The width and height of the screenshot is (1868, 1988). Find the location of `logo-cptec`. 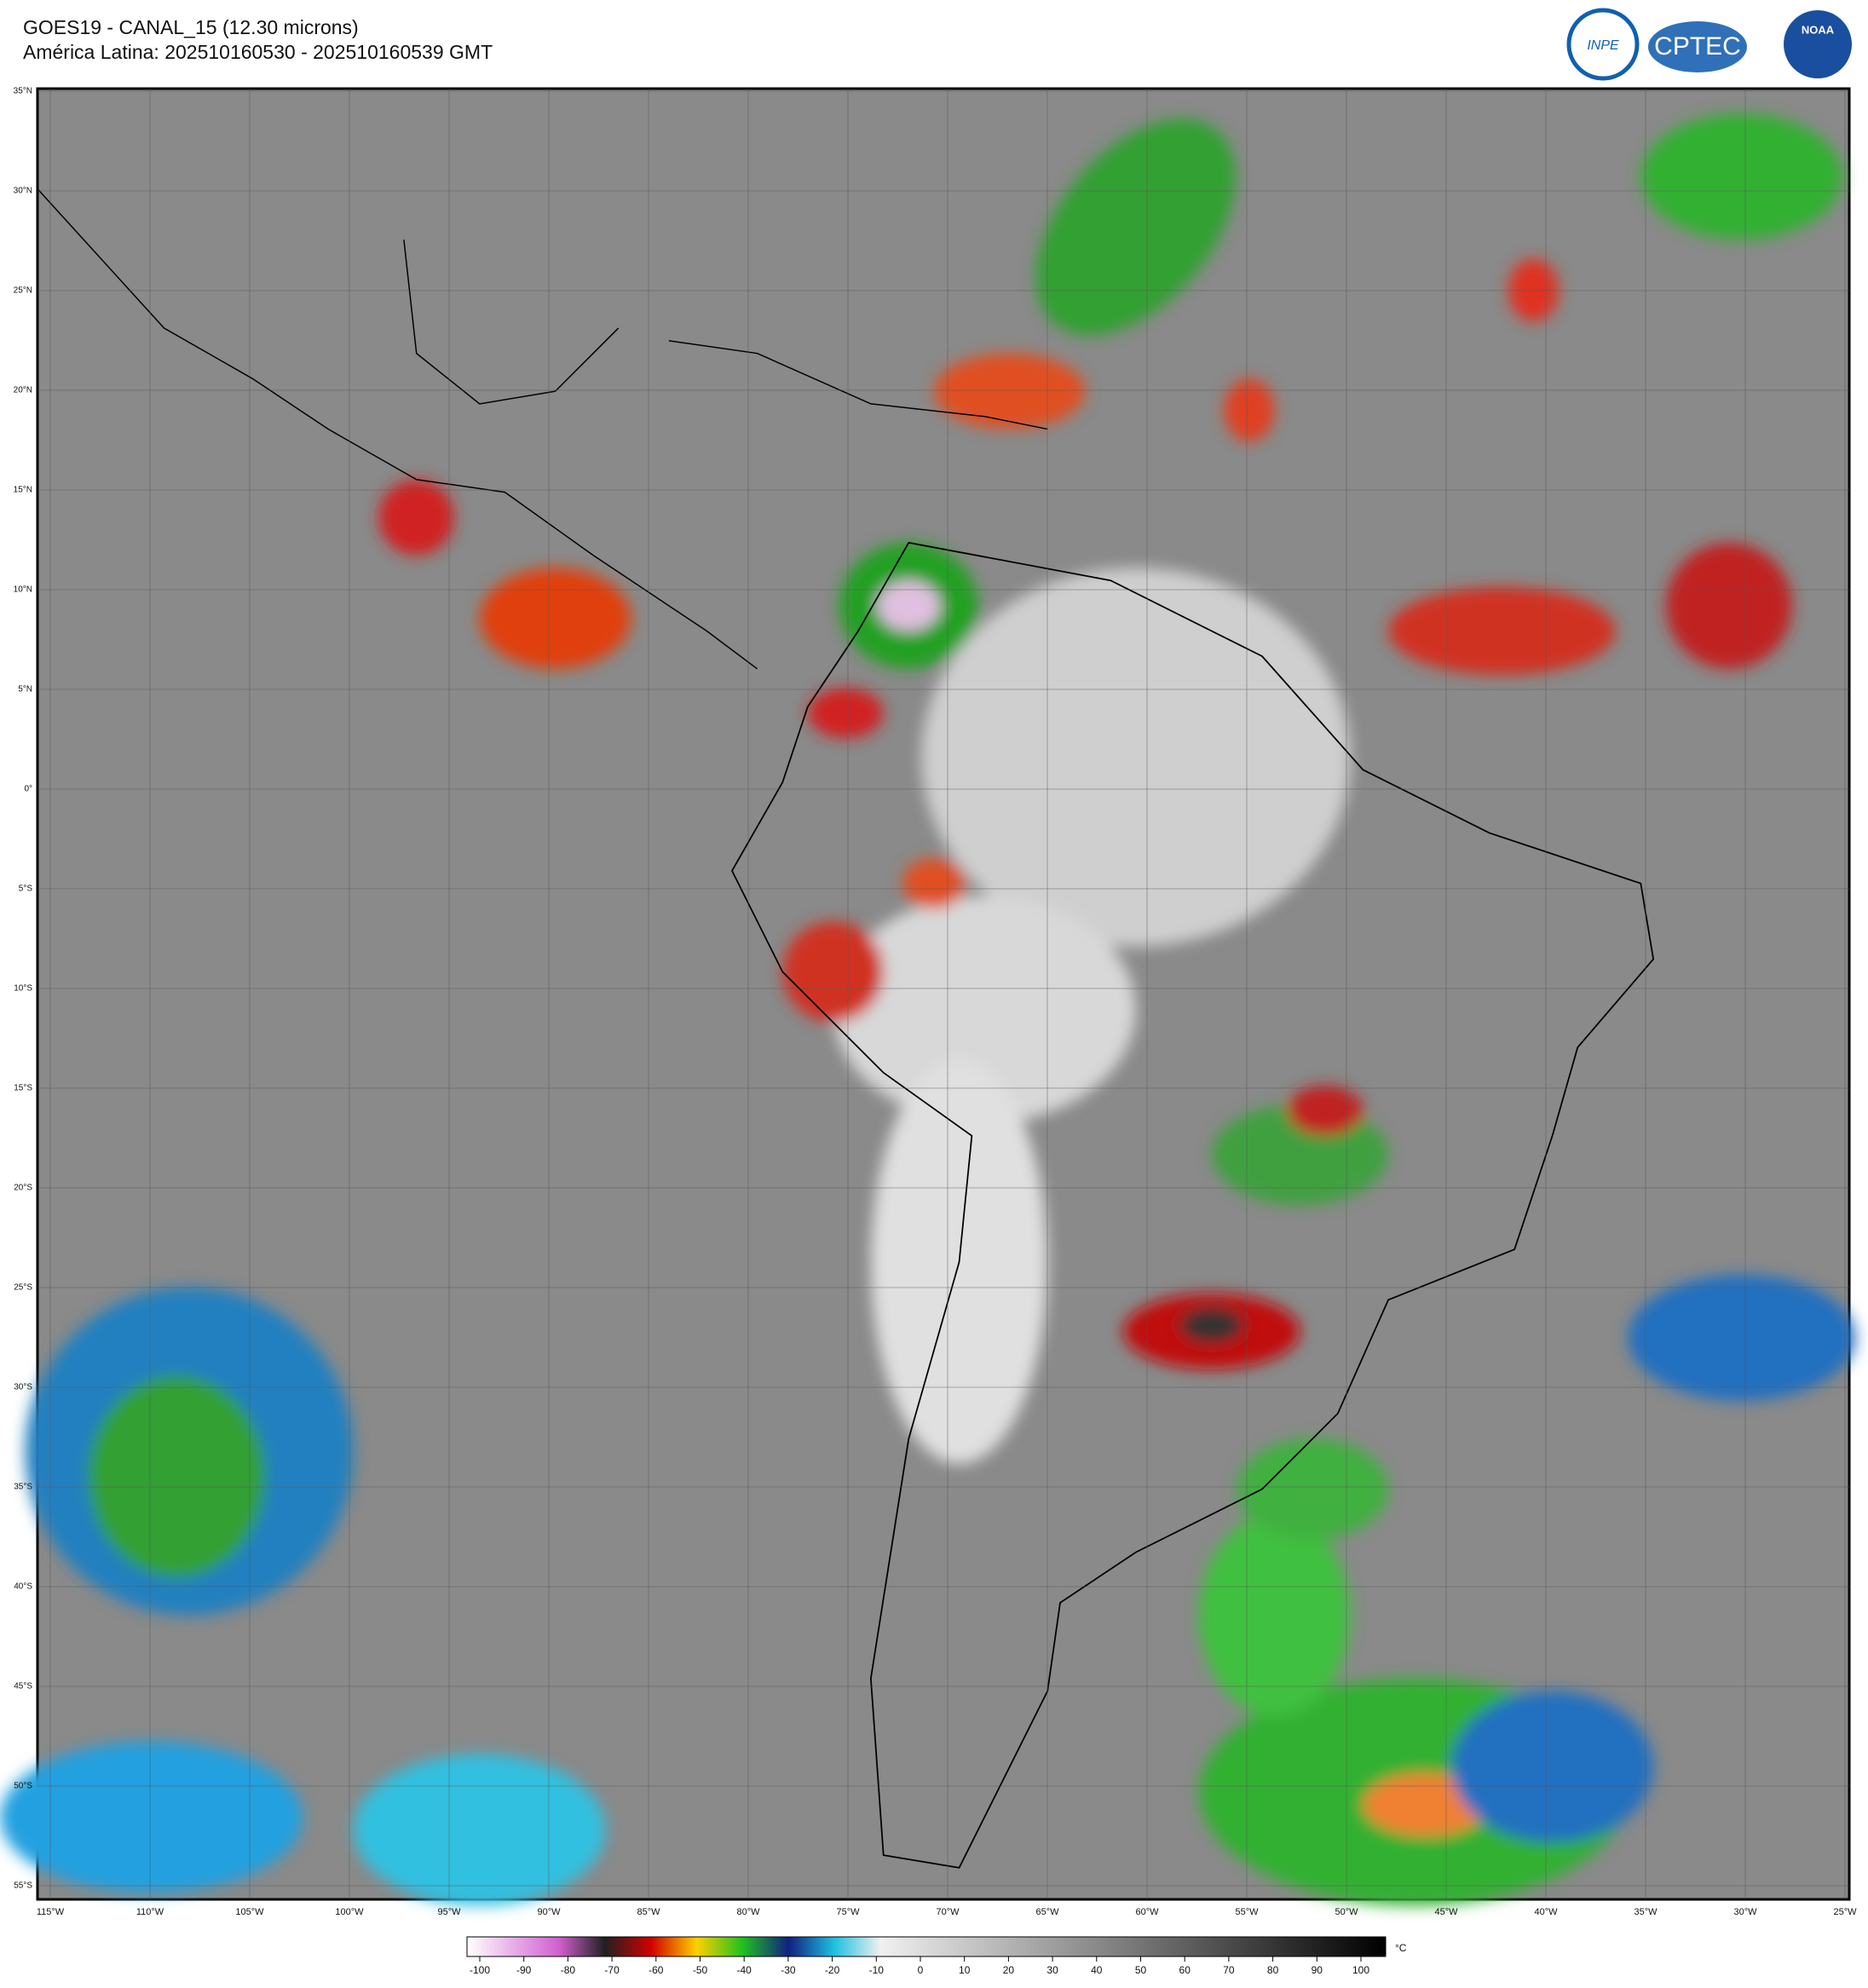

logo-cptec is located at coordinates (1697, 46).